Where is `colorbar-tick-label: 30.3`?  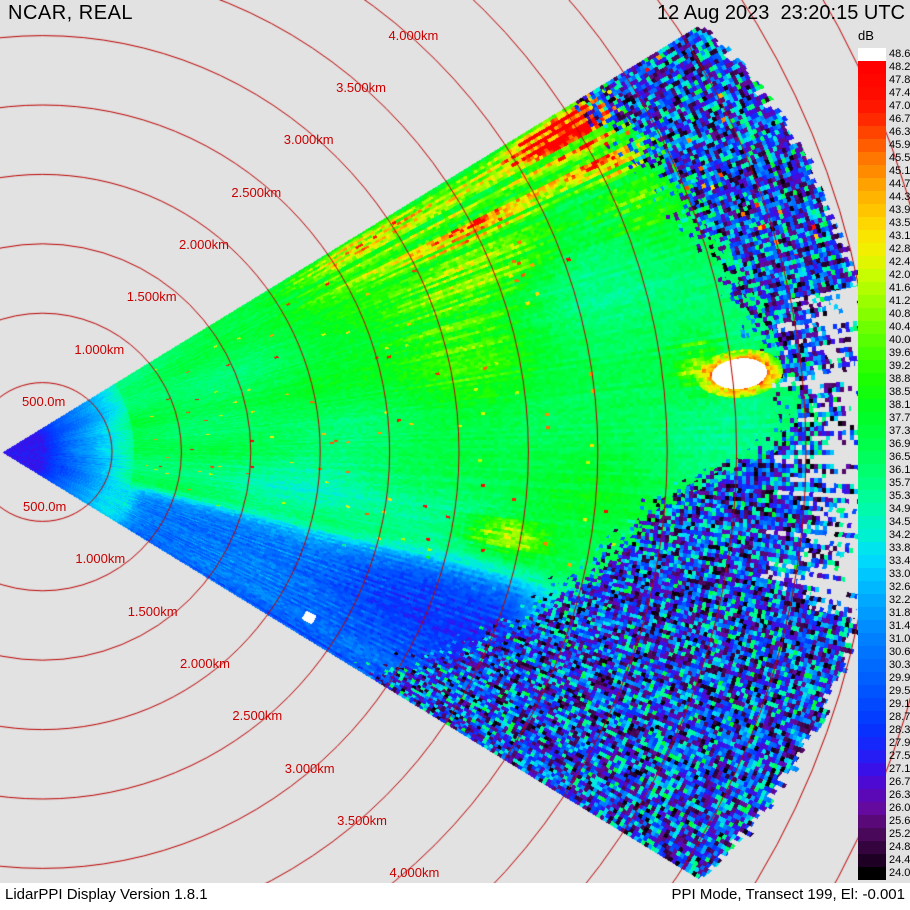
colorbar-tick-label: 30.3 is located at coordinates (899, 665).